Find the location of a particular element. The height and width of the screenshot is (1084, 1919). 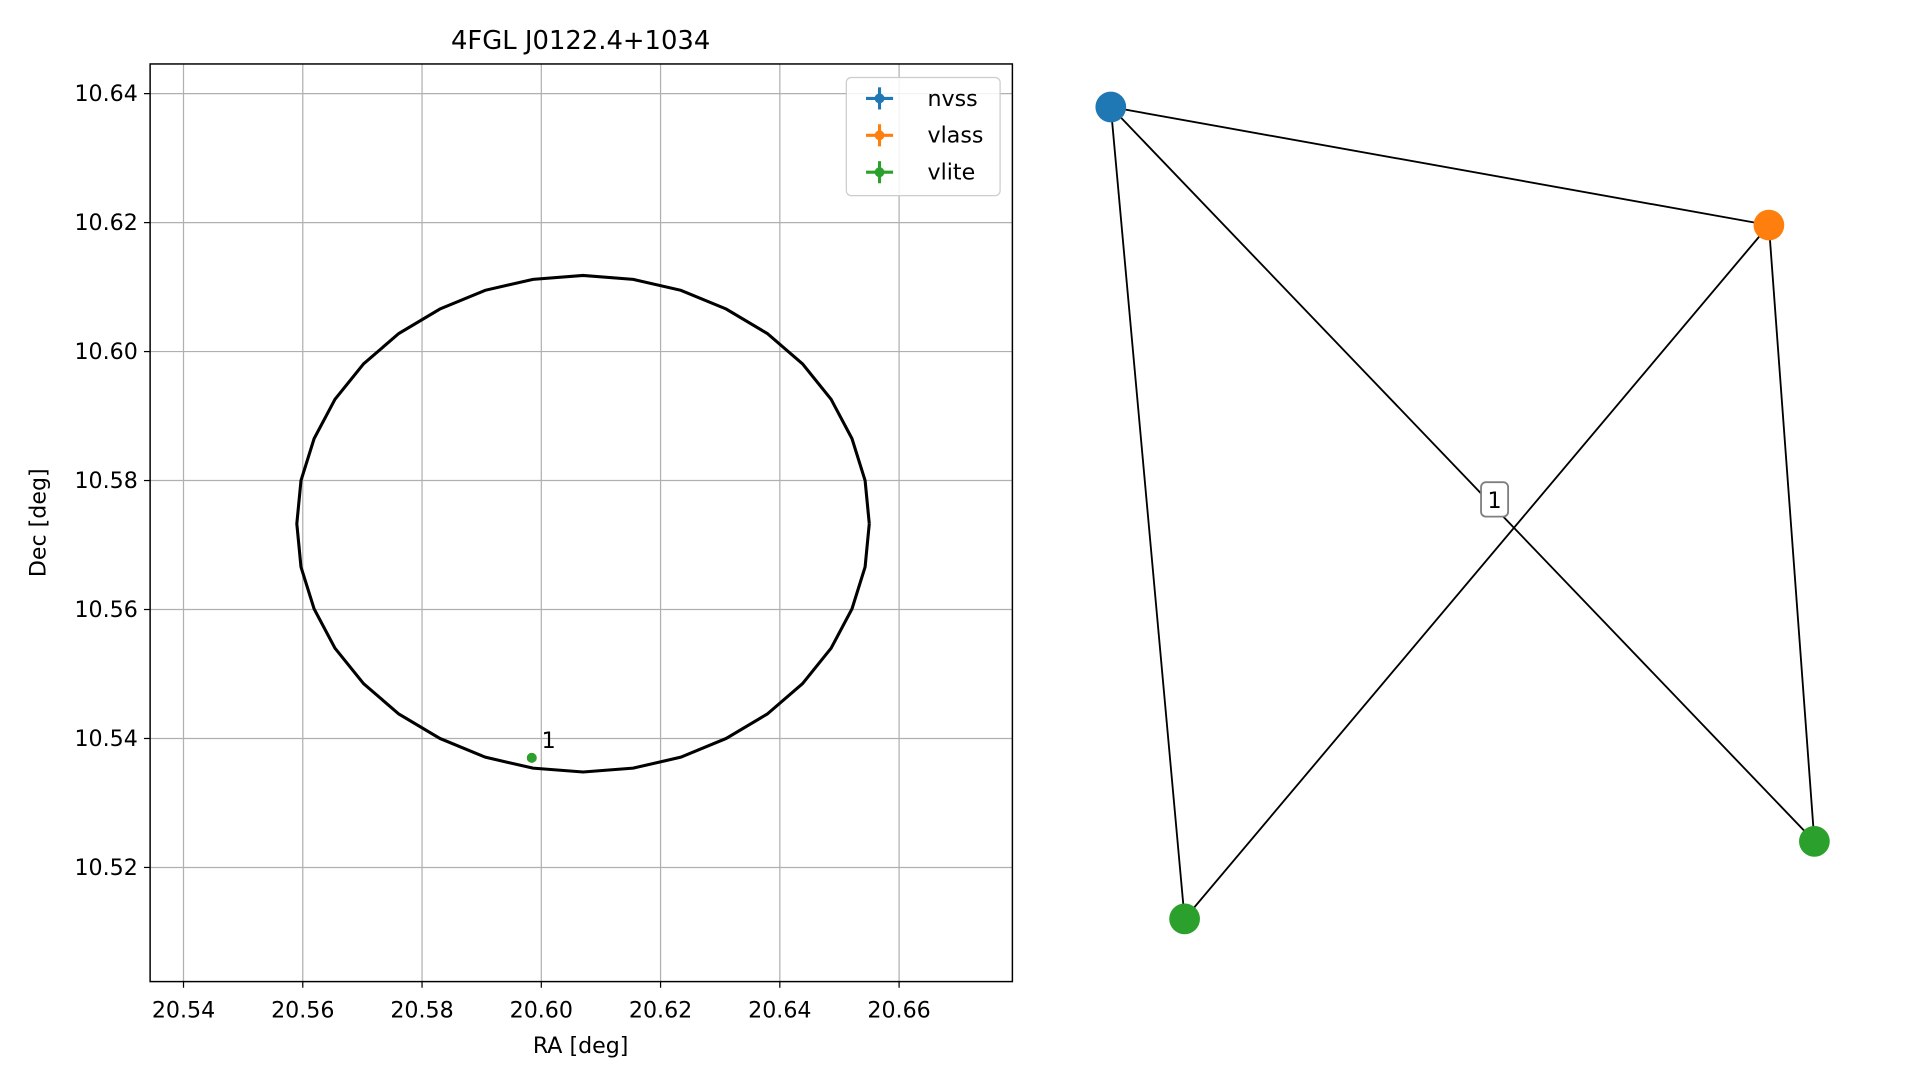

ellipse is located at coordinates (583, 523).